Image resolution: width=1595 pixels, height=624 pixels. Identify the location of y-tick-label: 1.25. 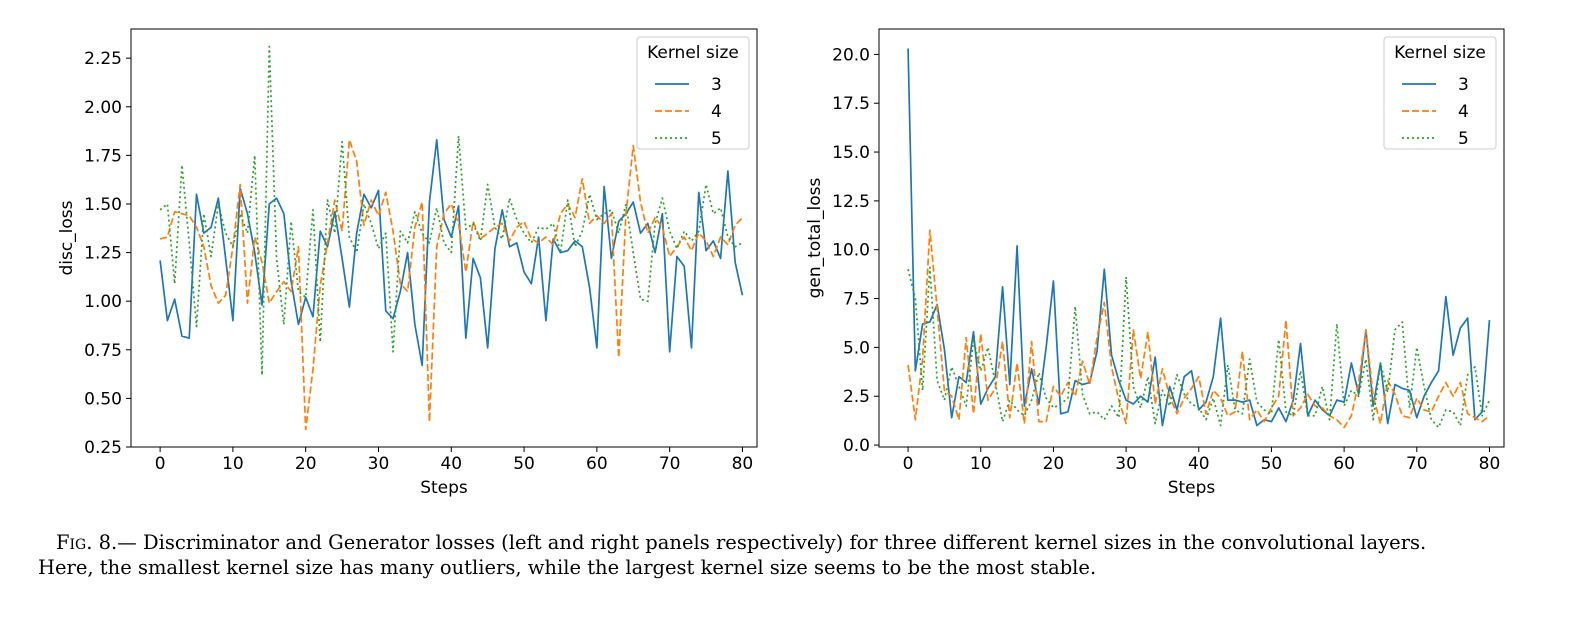
(103, 254).